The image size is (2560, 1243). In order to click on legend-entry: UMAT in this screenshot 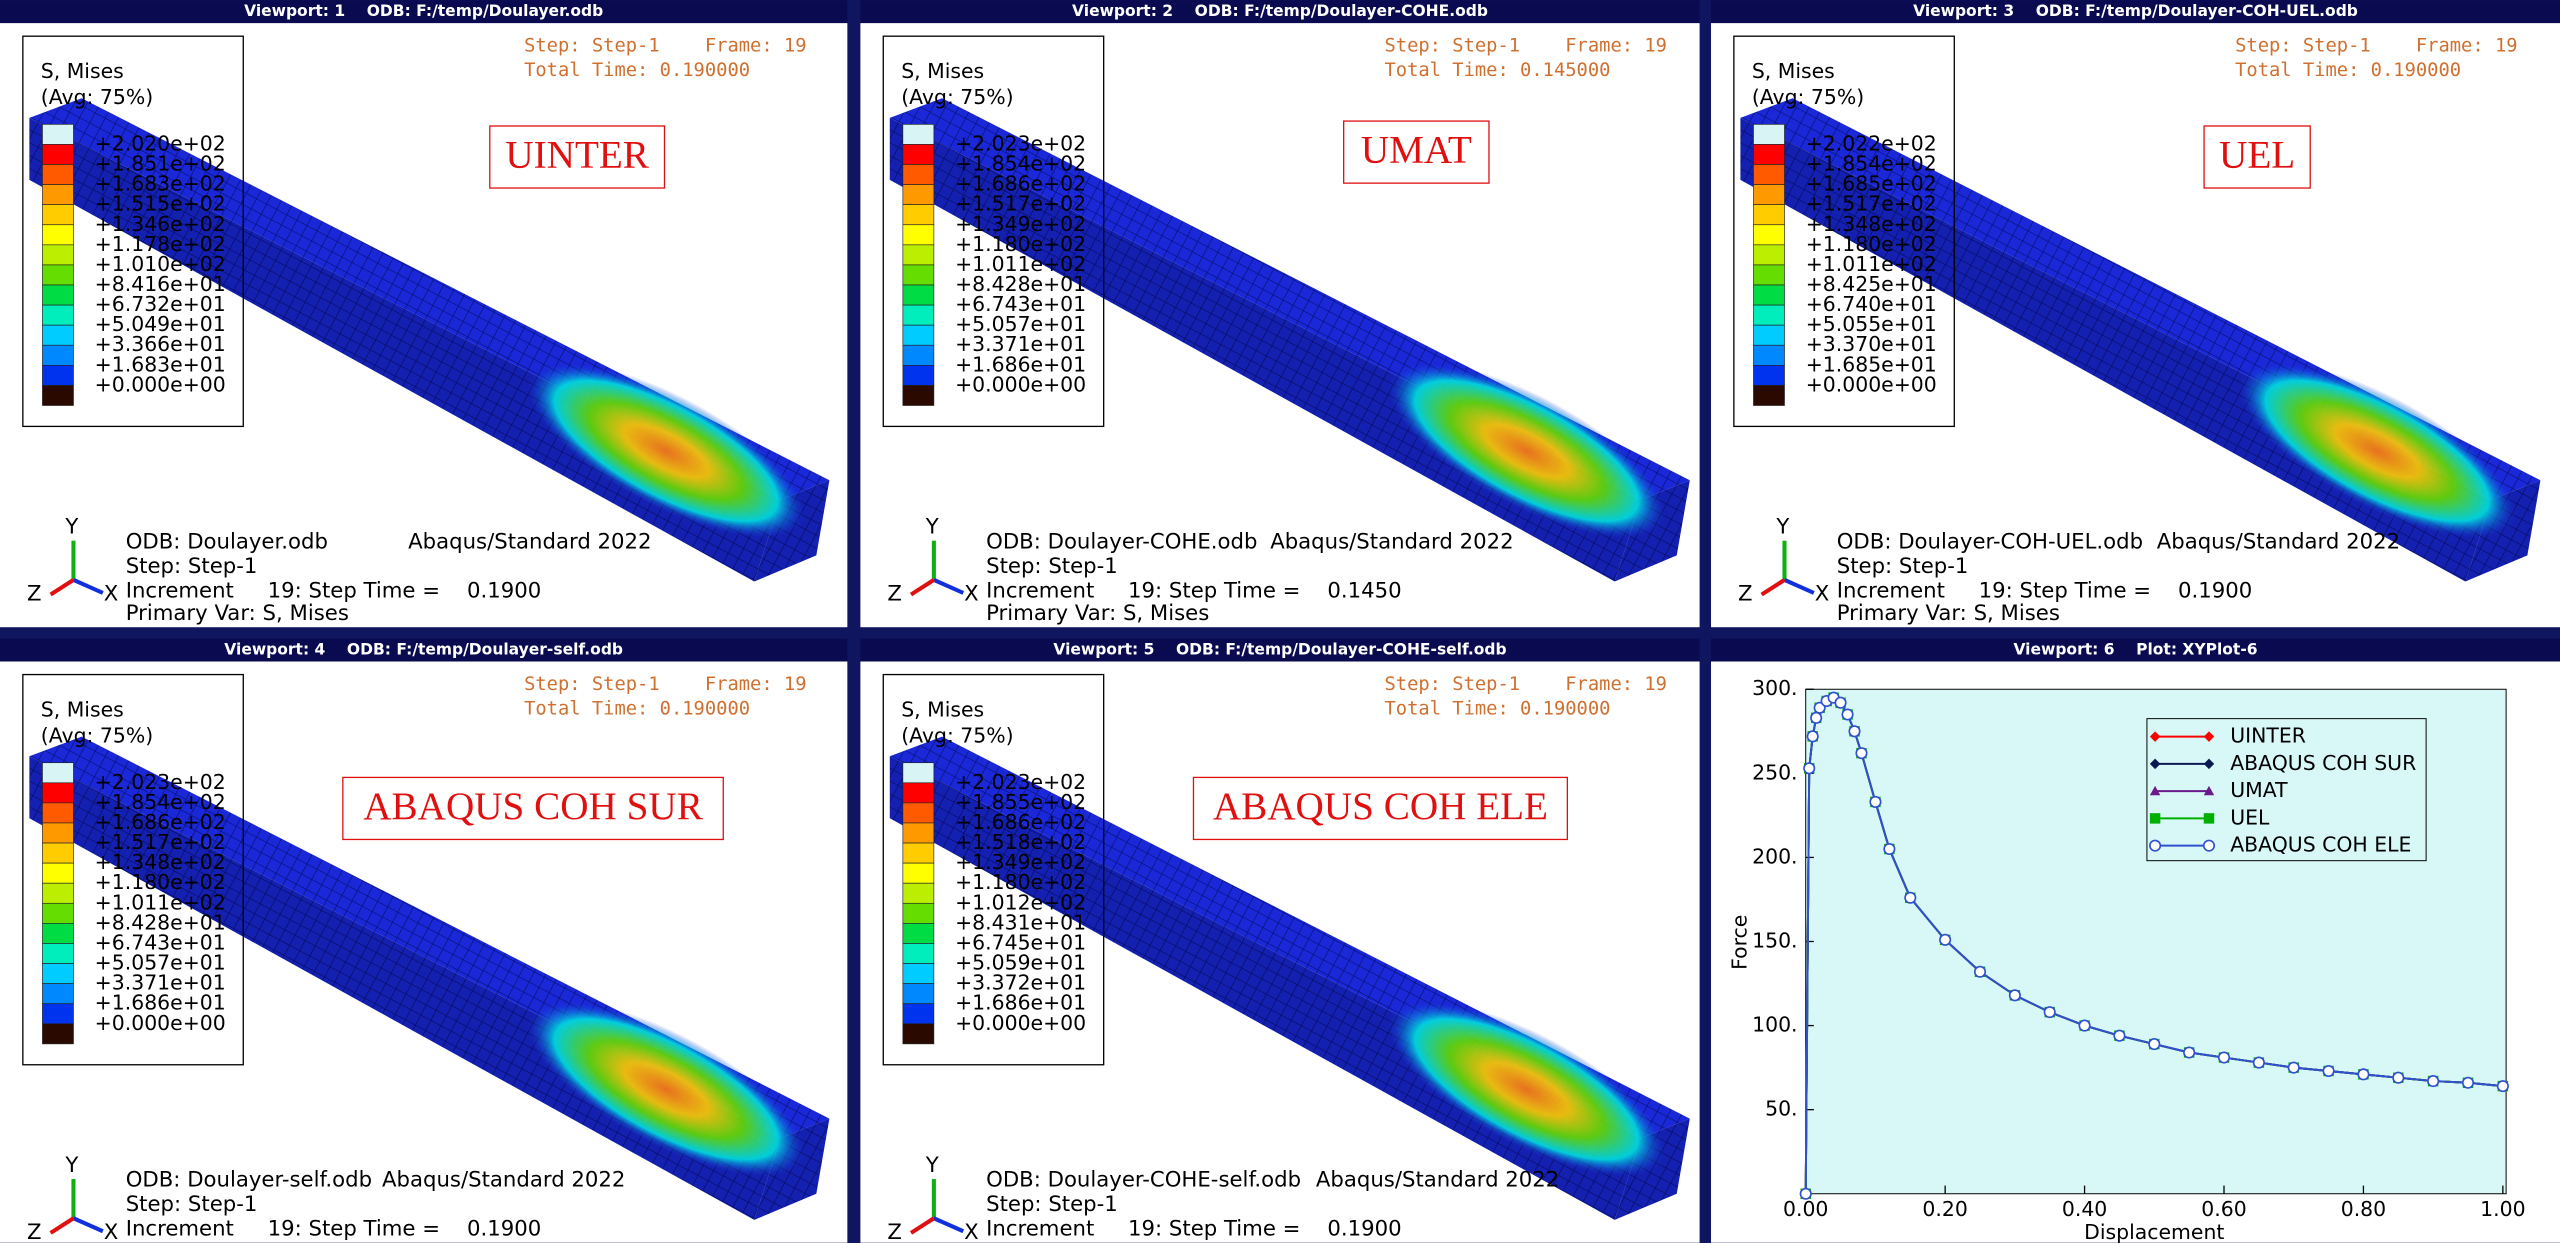, I will do `click(2259, 790)`.